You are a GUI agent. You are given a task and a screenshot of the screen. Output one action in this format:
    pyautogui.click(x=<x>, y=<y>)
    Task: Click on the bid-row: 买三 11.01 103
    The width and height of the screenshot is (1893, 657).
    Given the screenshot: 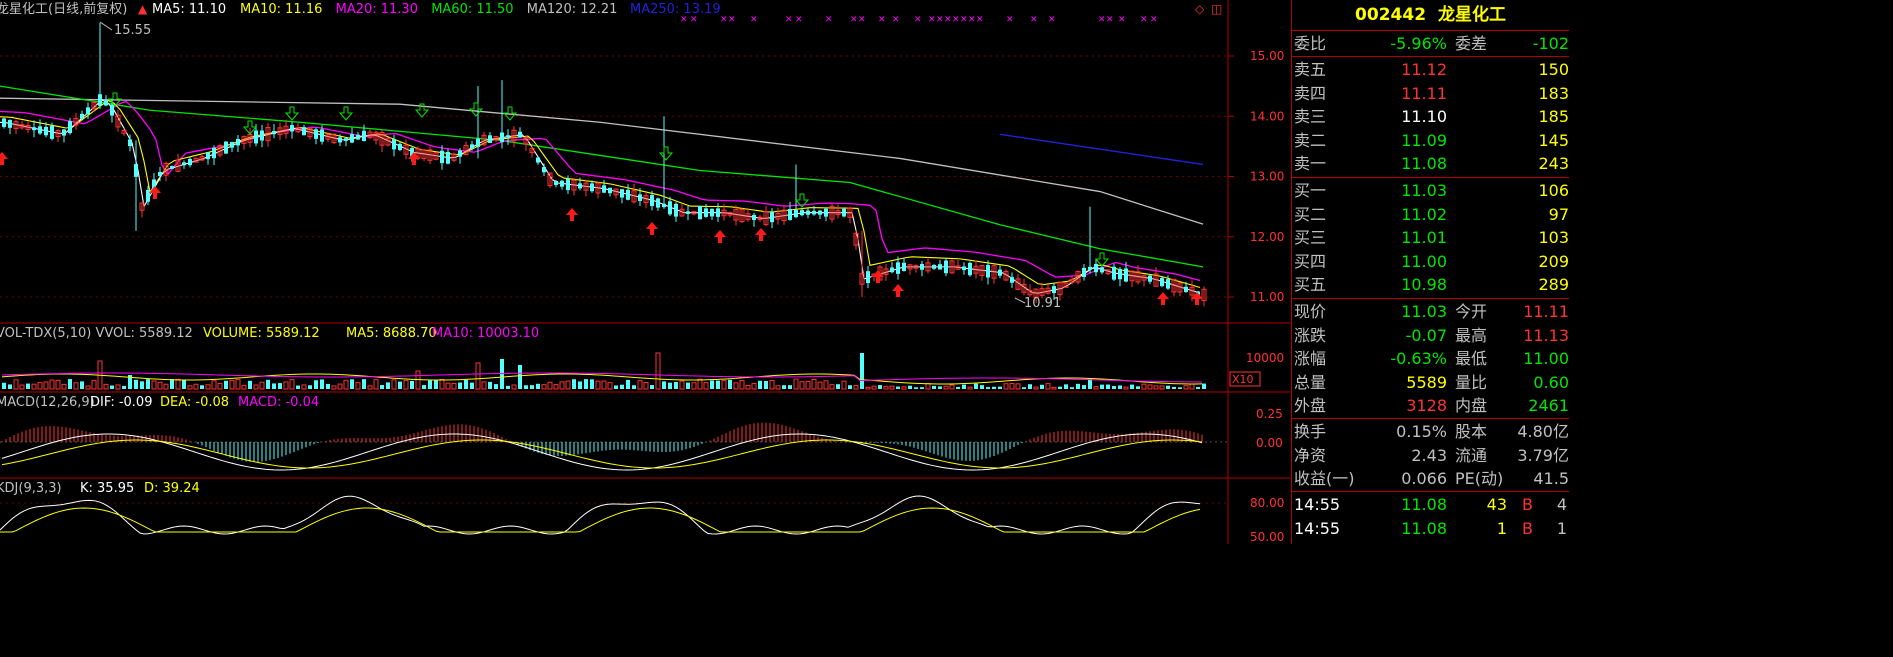 What is the action you would take?
    pyautogui.click(x=1430, y=237)
    